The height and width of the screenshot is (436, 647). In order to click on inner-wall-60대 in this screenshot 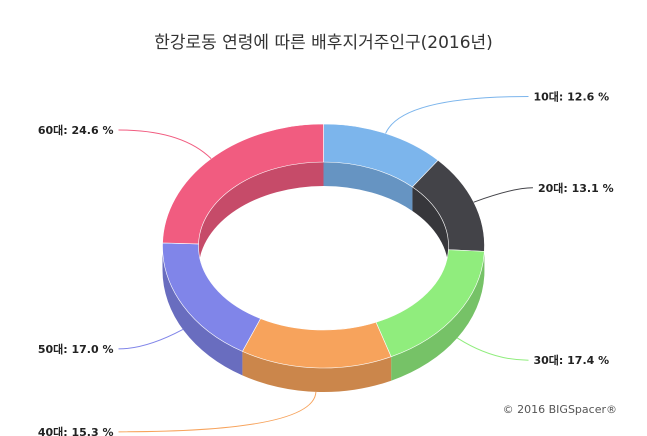, I will do `click(261, 215)`.